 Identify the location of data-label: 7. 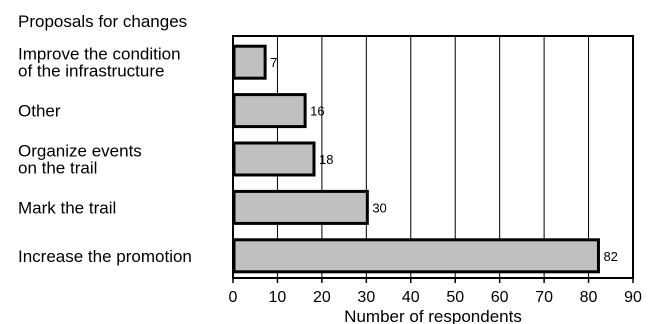
(273, 62).